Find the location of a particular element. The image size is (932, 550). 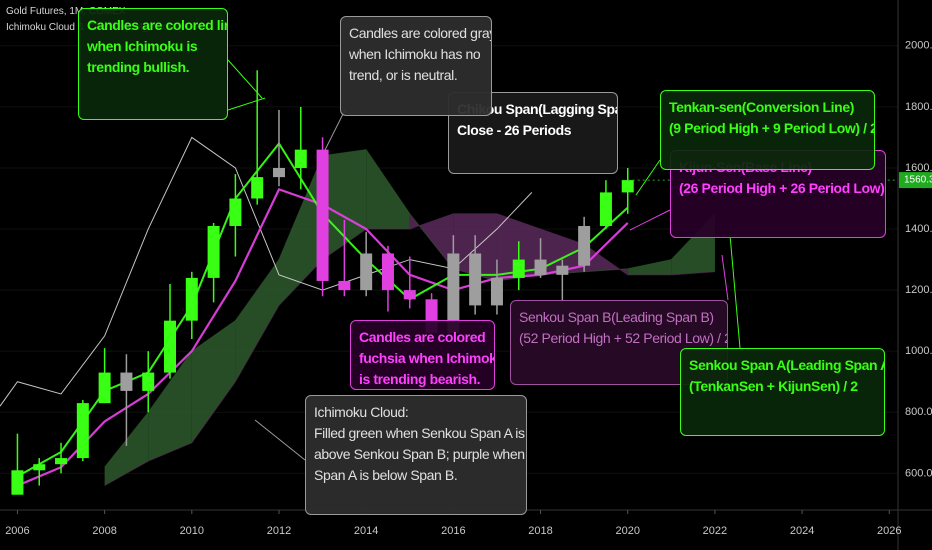

annotation-line: trend, or is neutral. is located at coordinates (403, 75).